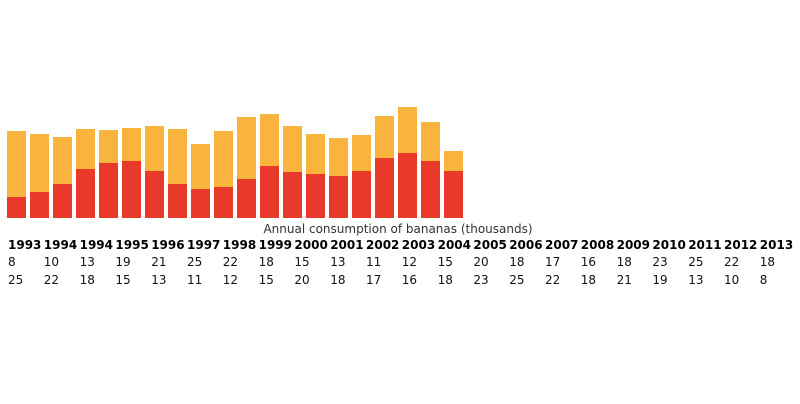 The width and height of the screenshot is (800, 404). I want to click on year-label-12: 2004, so click(454, 245).